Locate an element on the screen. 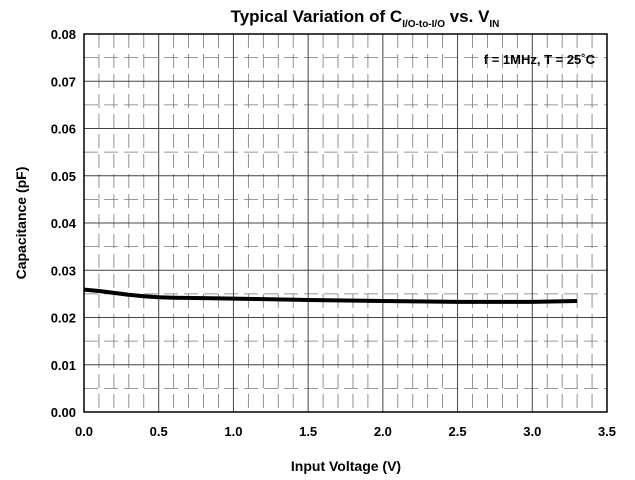 This screenshot has width=635, height=480. y-axis-tick-labels: 0.00 0.01 0.02 0.03 0.04 0.05 0.06 0.07 0.08 is located at coordinates (64, 223).